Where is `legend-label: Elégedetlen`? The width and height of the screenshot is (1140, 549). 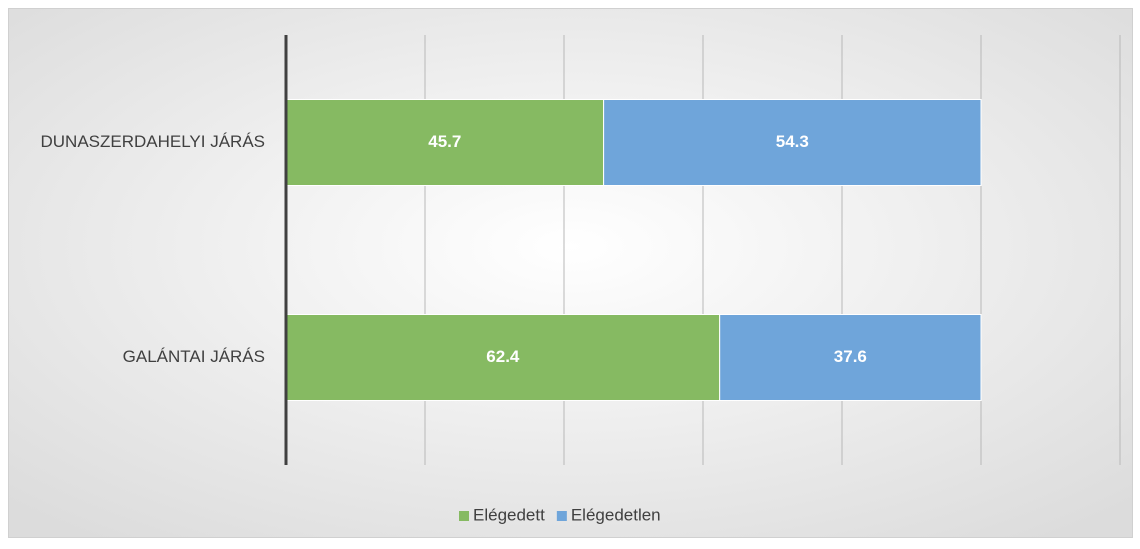 legend-label: Elégedetlen is located at coordinates (616, 514).